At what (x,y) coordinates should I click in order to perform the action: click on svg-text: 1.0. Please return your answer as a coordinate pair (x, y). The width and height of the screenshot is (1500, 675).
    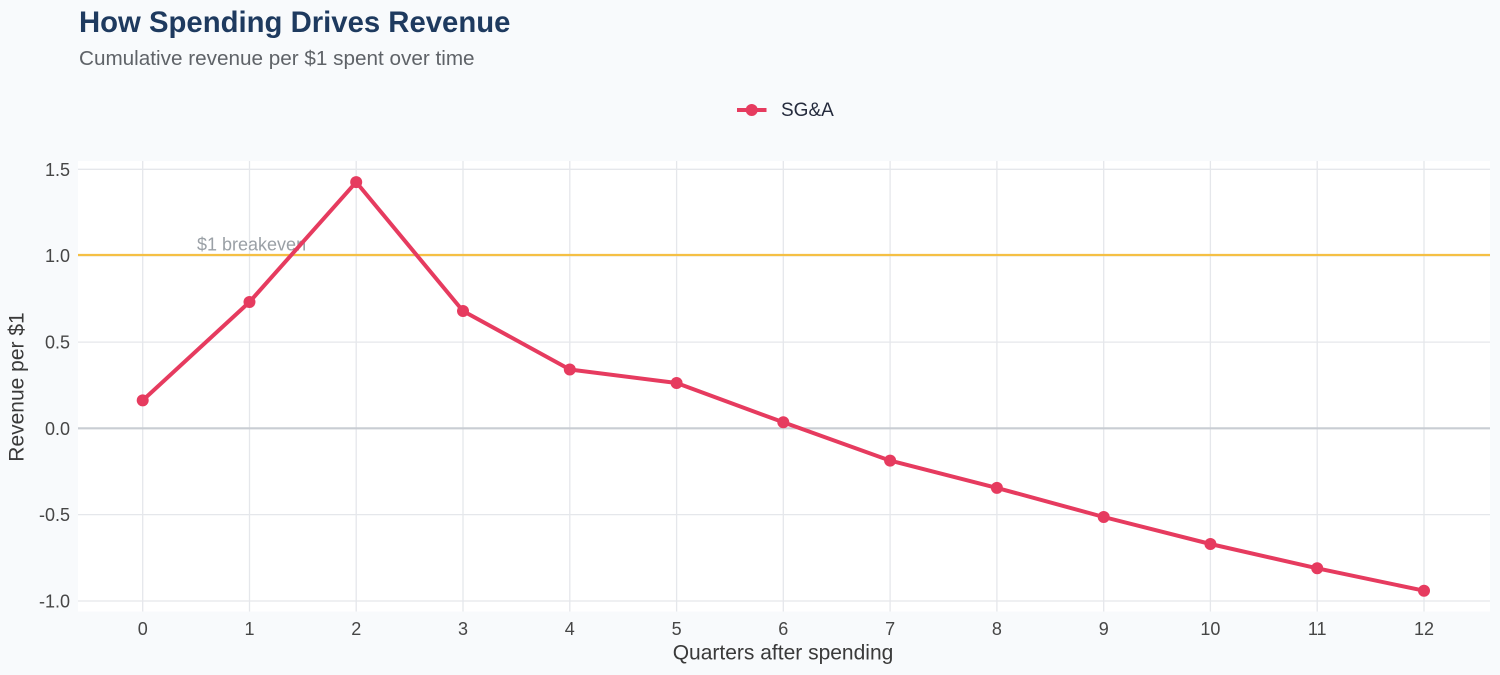
    Looking at the image, I should click on (57, 256).